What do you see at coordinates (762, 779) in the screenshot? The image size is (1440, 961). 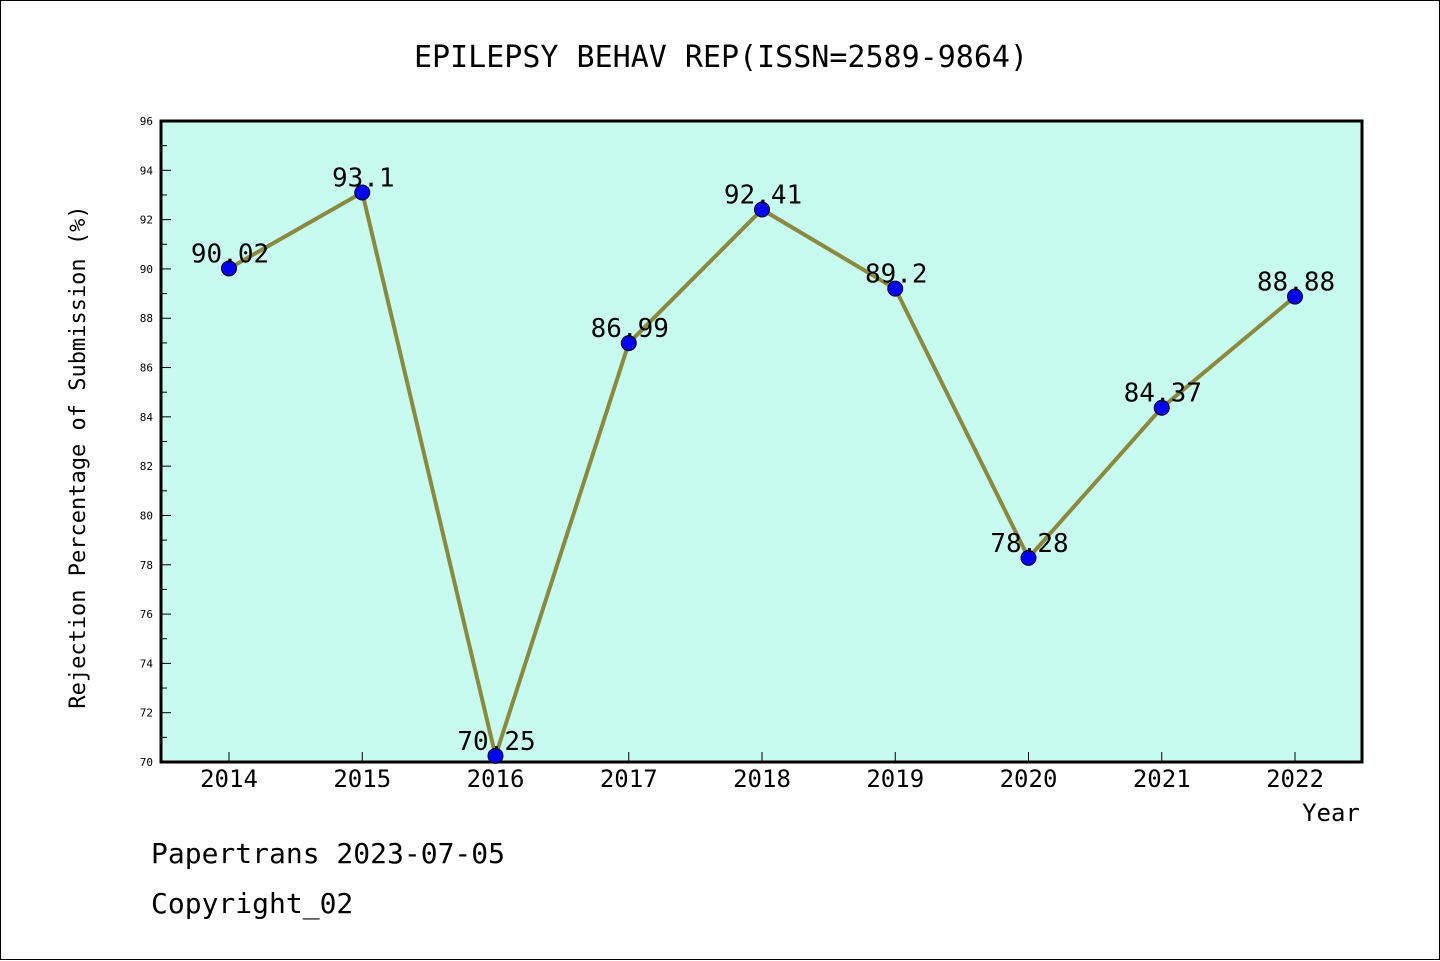 I see `x-tick-label: 2018` at bounding box center [762, 779].